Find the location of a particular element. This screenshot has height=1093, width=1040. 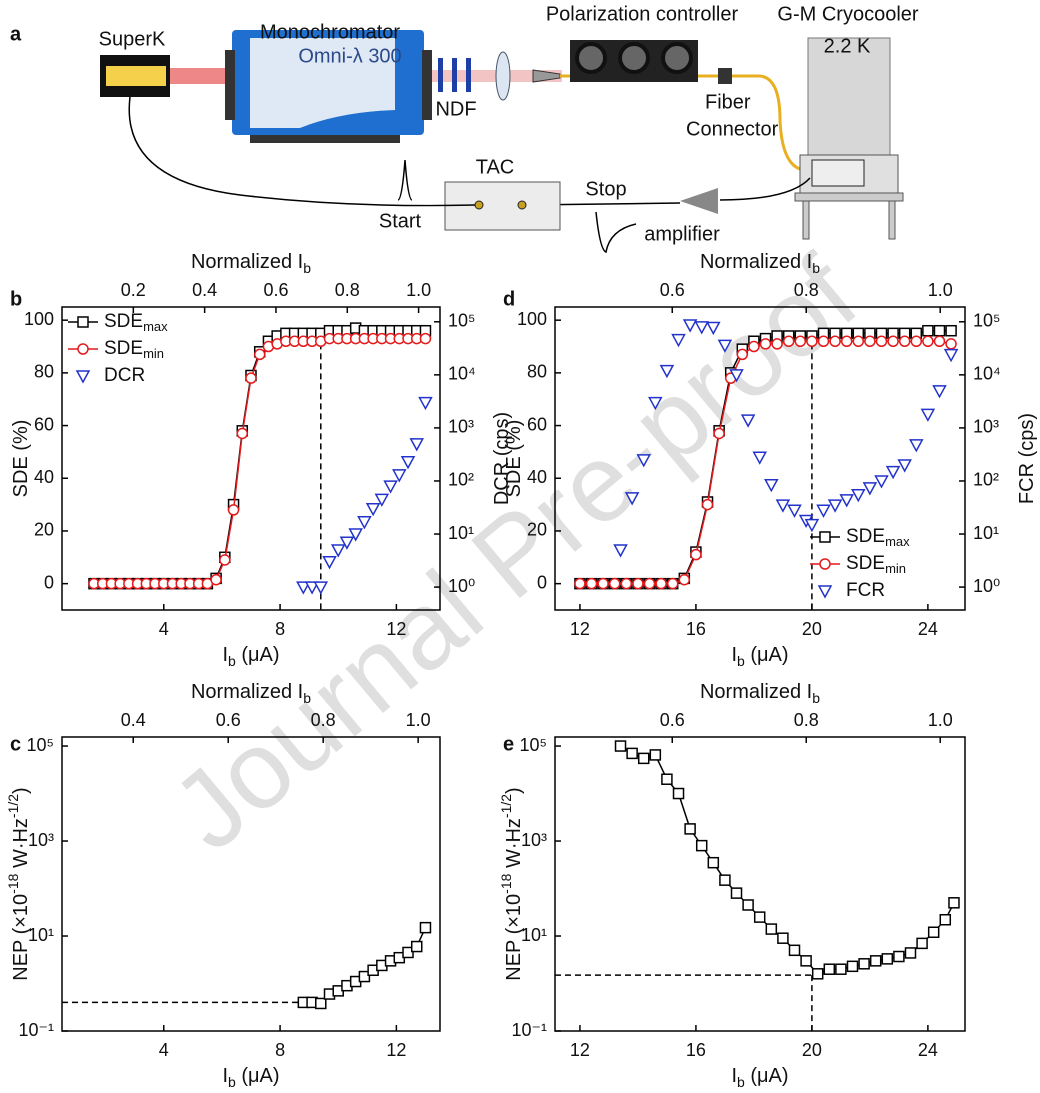

y-tick-label: 40 is located at coordinates (44, 477).